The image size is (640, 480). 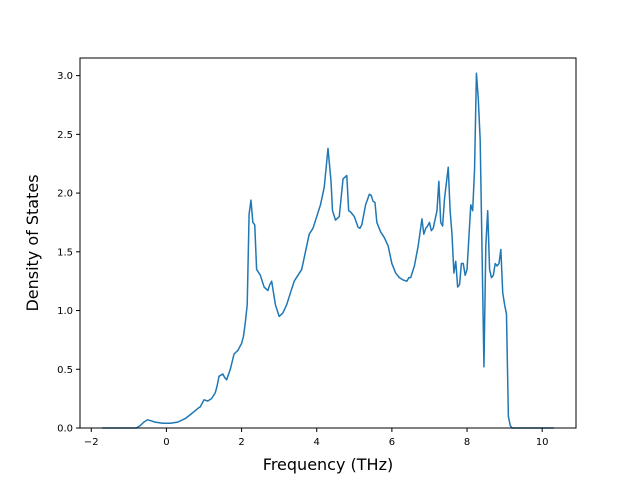 What do you see at coordinates (65, 370) in the screenshot?
I see `y-tick-label: 0.5` at bounding box center [65, 370].